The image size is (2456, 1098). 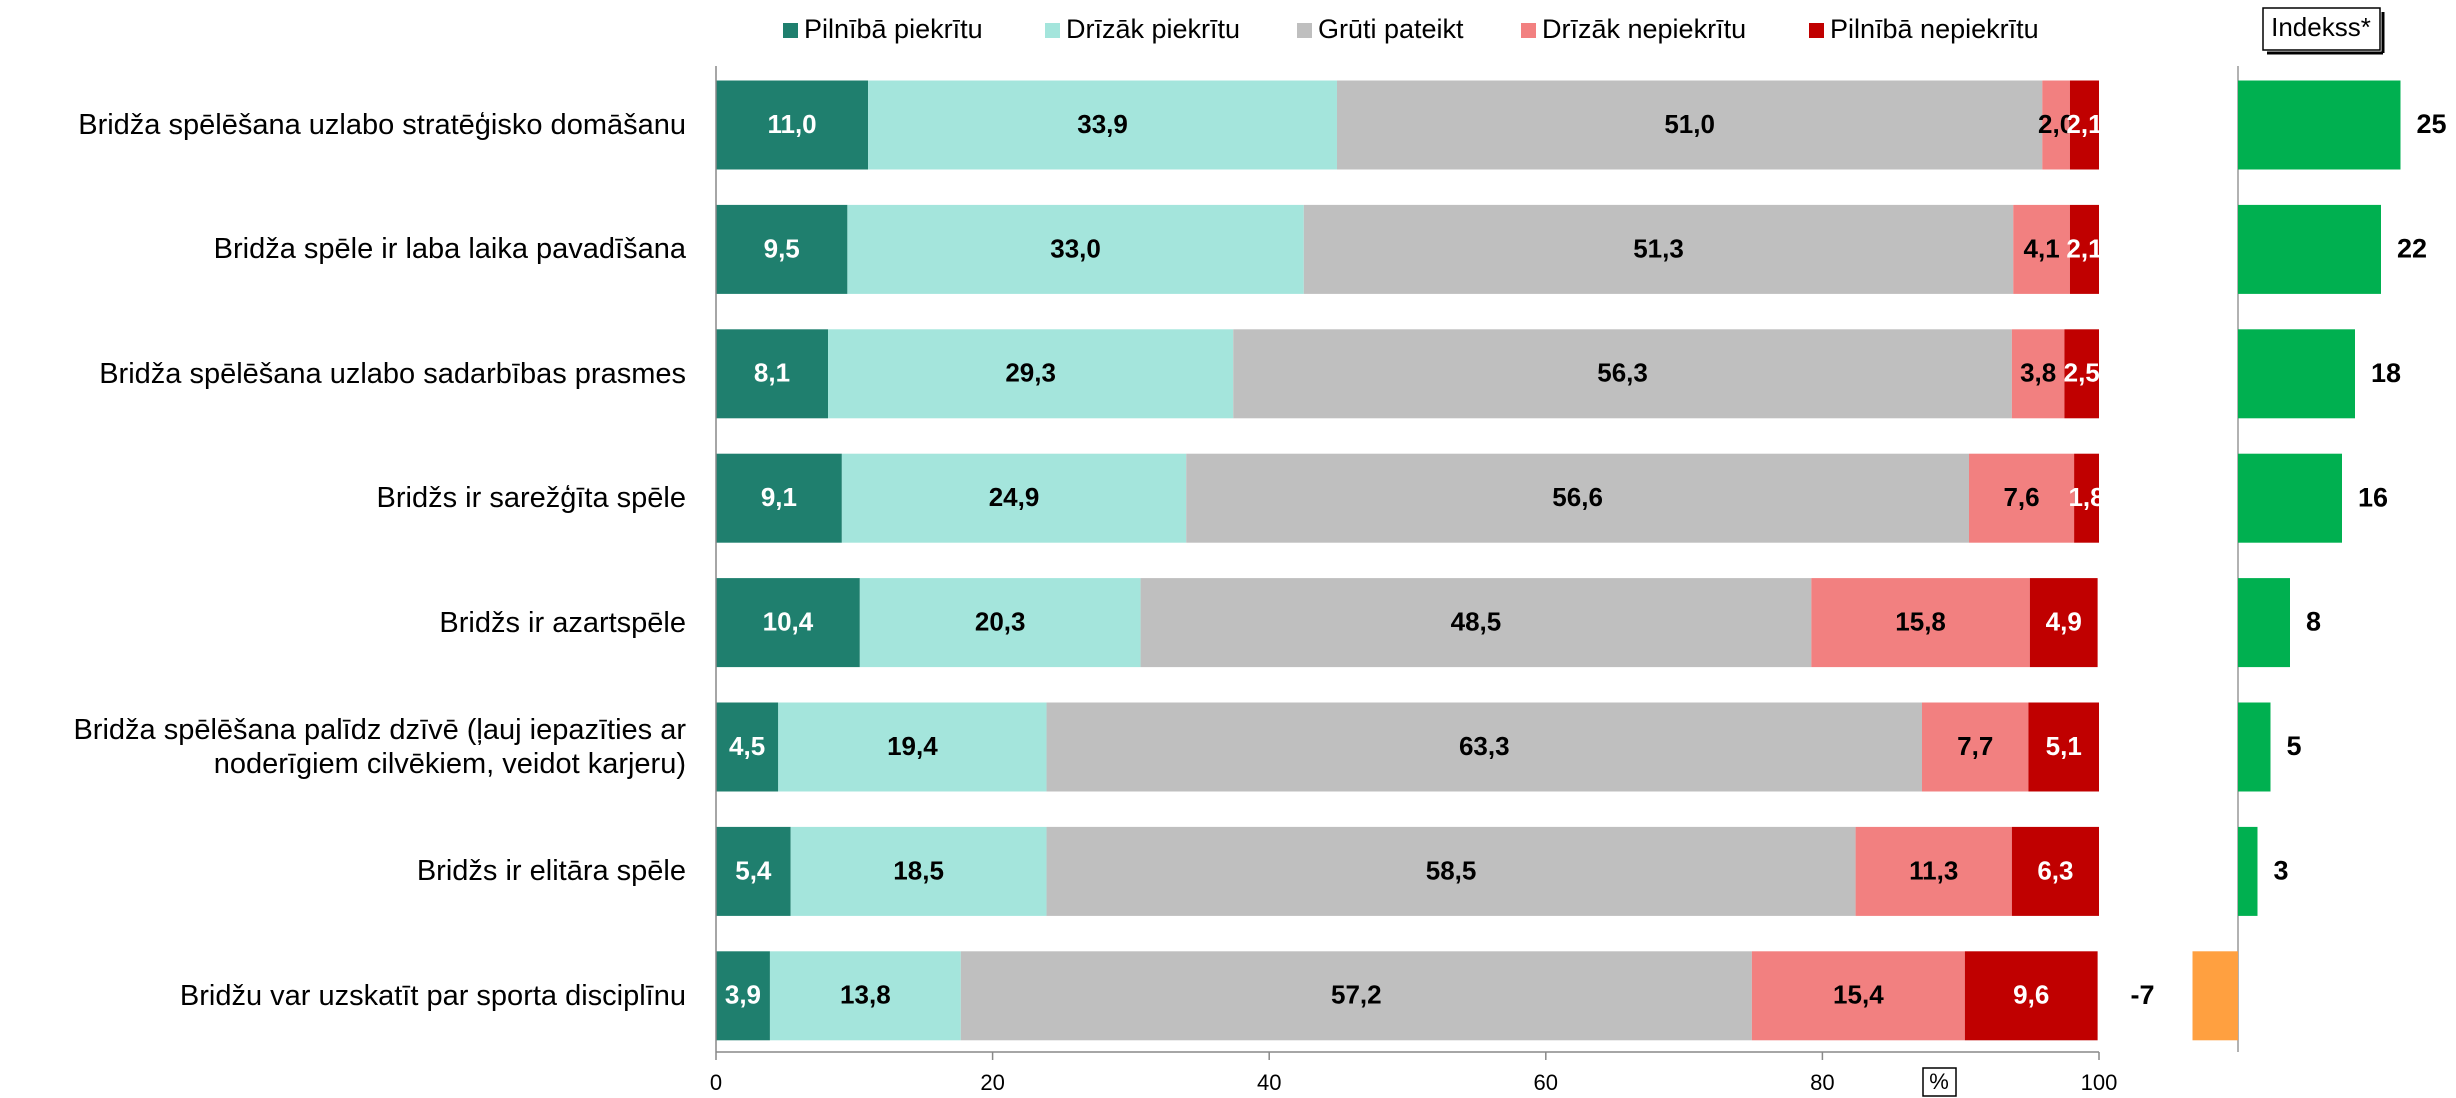 I want to click on x-tick-label: 100, so click(x=2099, y=1082).